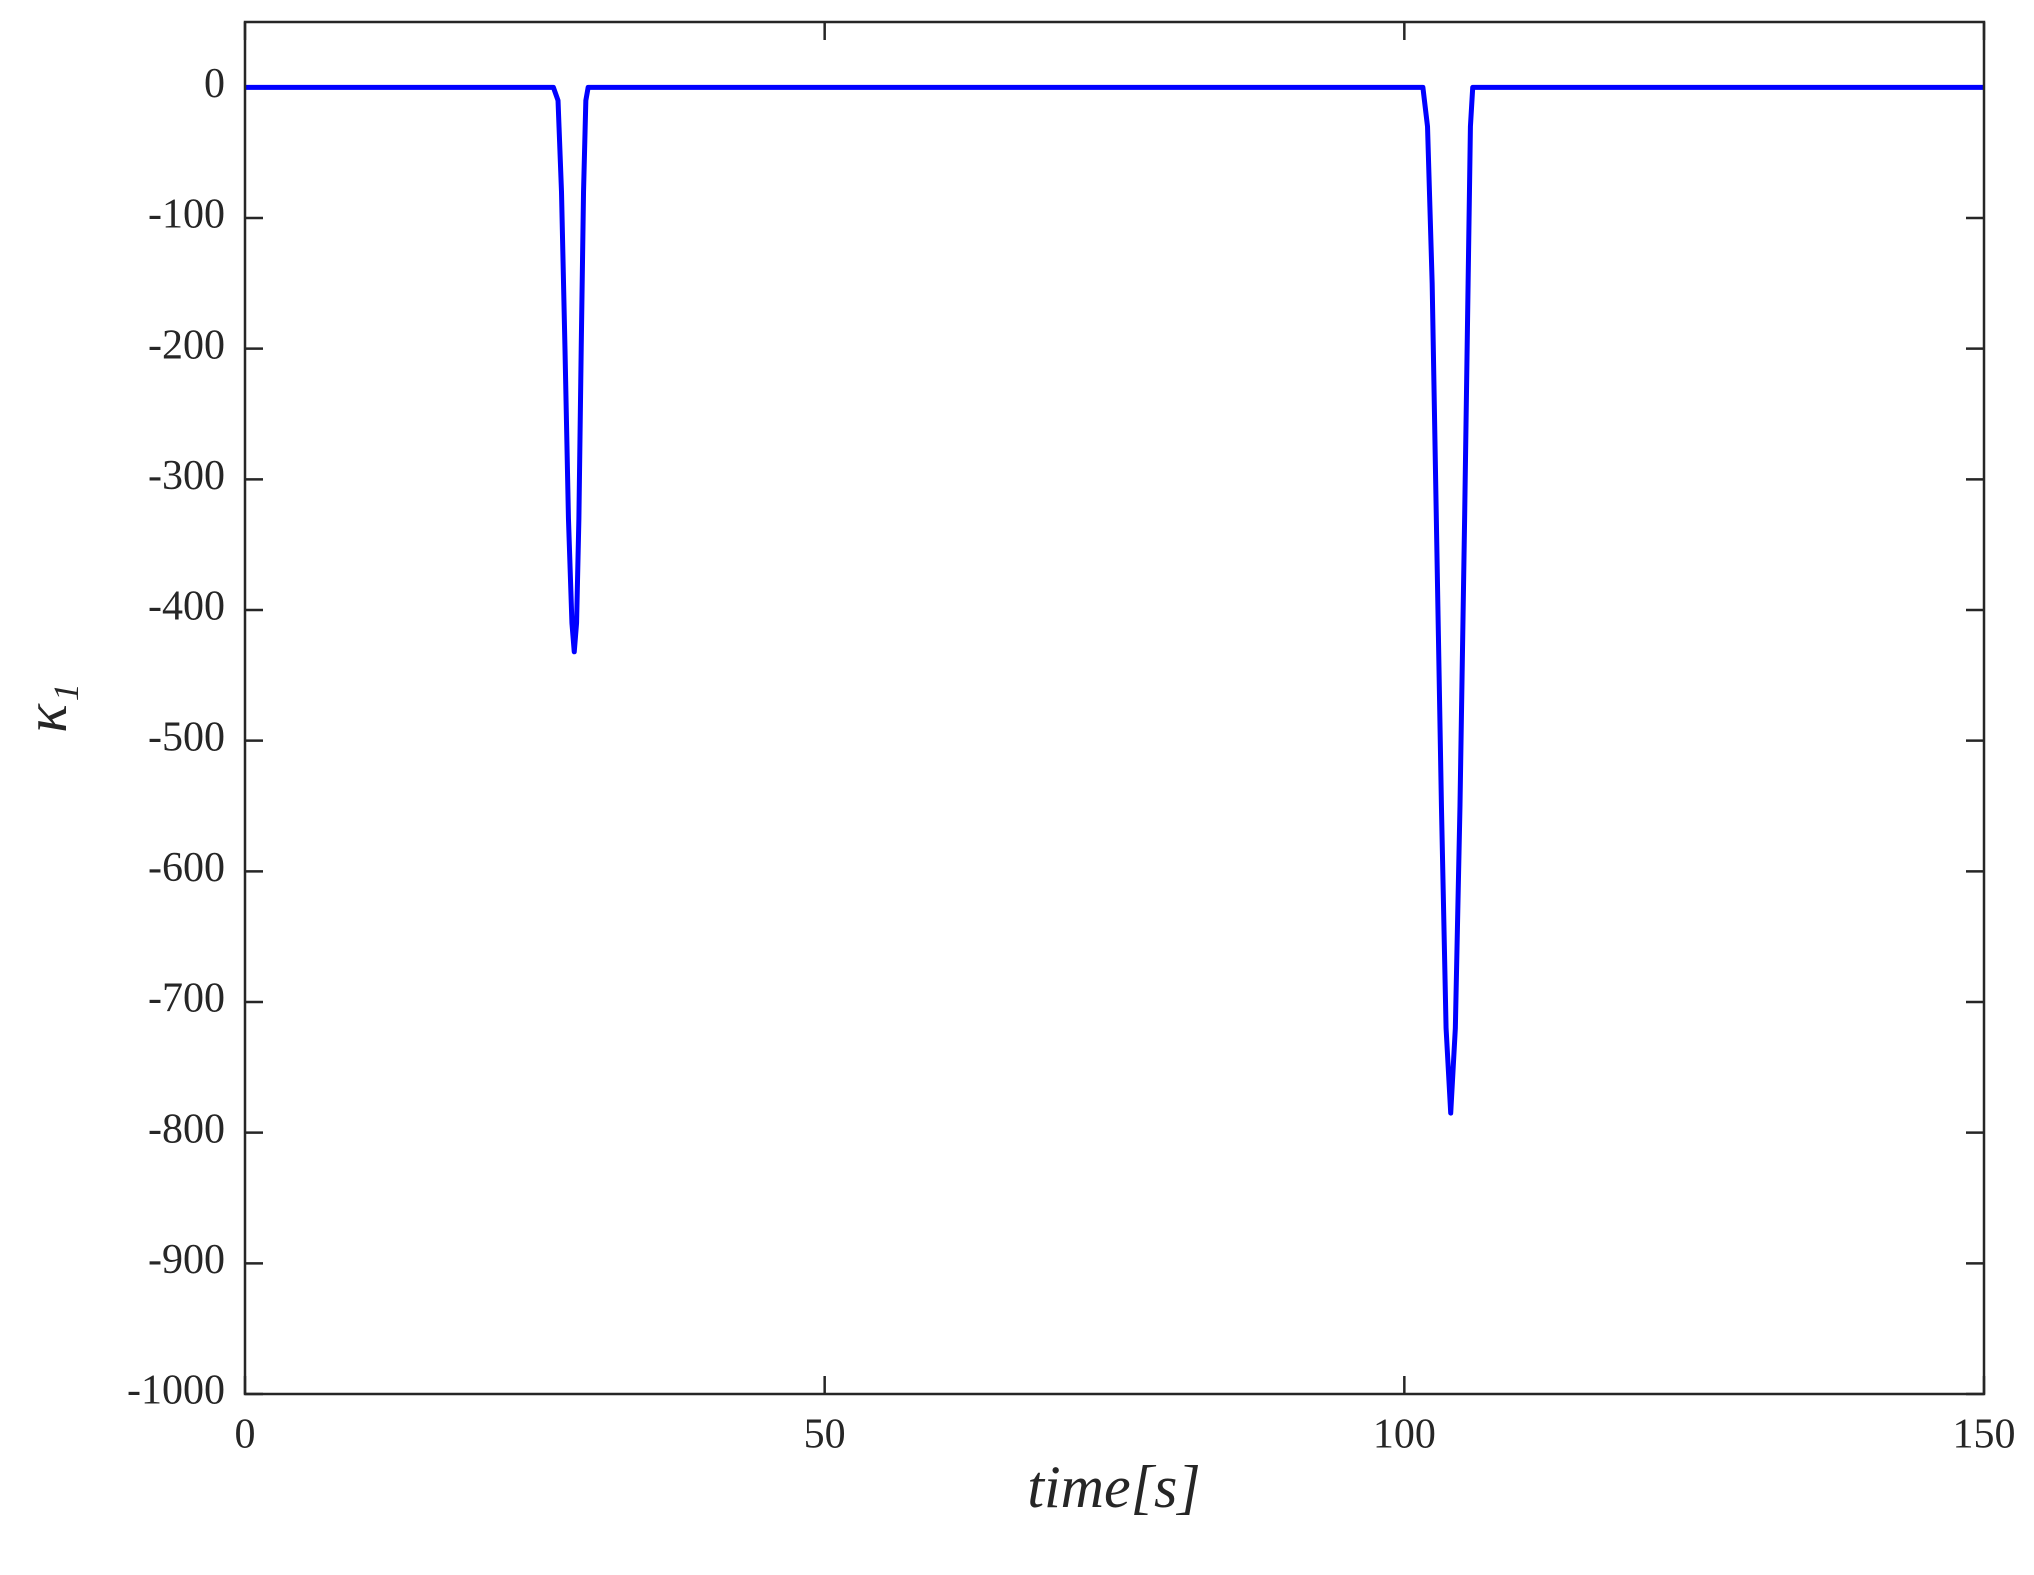  Describe the element at coordinates (214, 84) in the screenshot. I see `y-tick-label: 0` at that location.